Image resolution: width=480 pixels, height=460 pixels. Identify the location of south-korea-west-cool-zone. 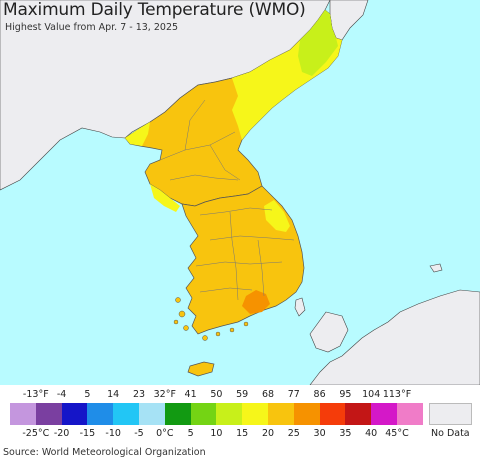
(165, 198).